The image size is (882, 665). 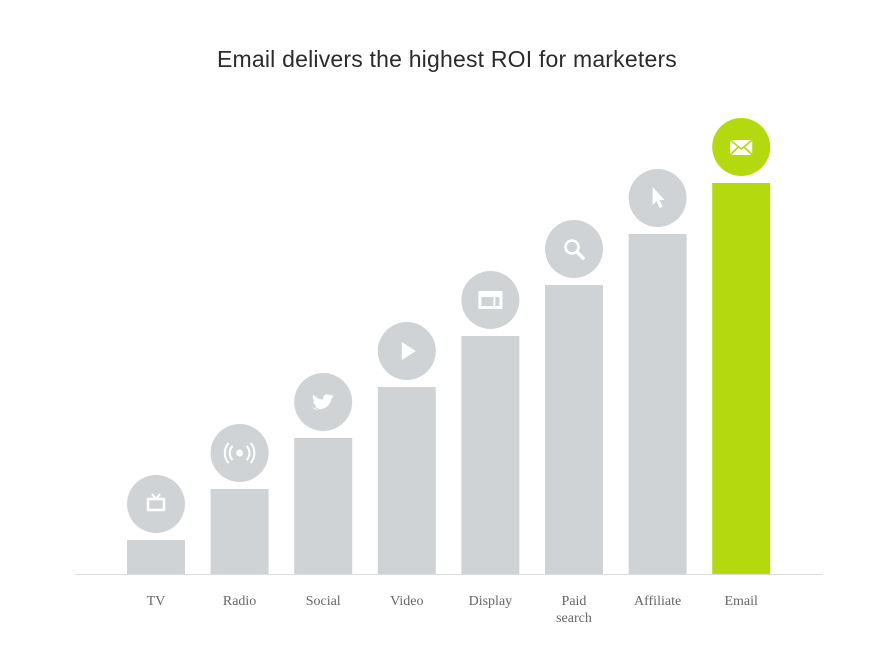 I want to click on x-tick-label-radio: Radio, so click(x=239, y=601).